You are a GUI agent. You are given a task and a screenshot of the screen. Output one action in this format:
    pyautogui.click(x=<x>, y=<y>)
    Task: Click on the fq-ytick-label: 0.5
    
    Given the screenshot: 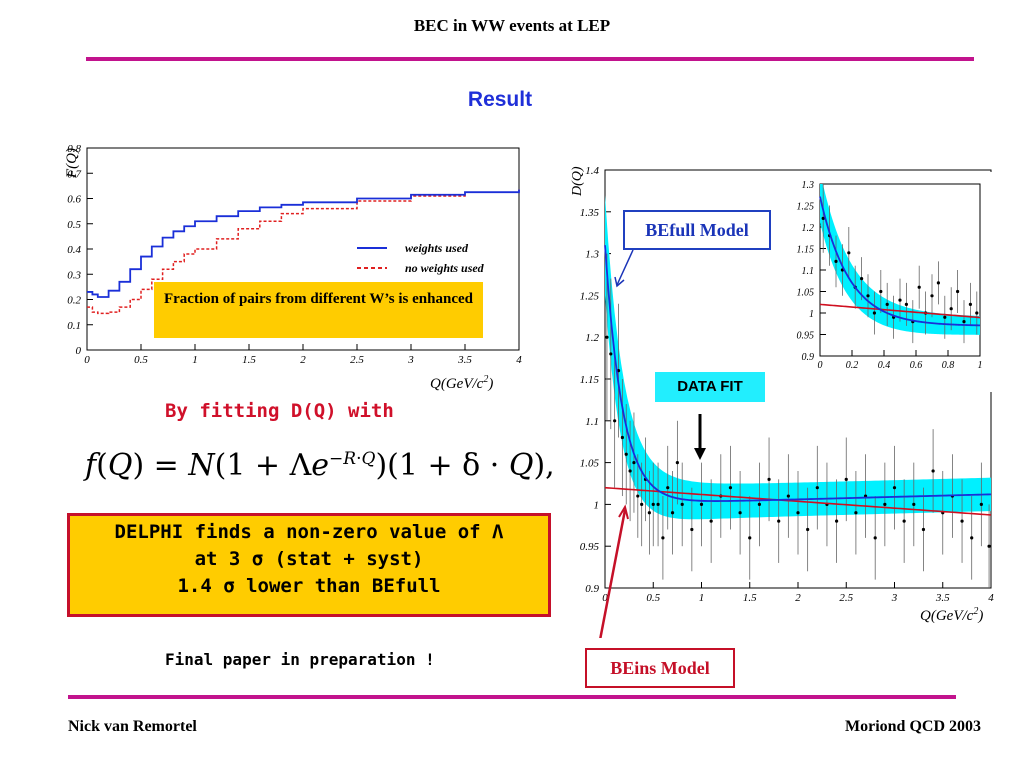 What is the action you would take?
    pyautogui.click(x=74, y=225)
    